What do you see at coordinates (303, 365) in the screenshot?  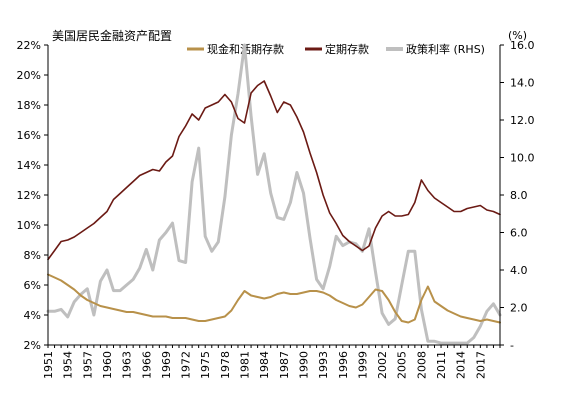 I see `x-tick-label: 1990` at bounding box center [303, 365].